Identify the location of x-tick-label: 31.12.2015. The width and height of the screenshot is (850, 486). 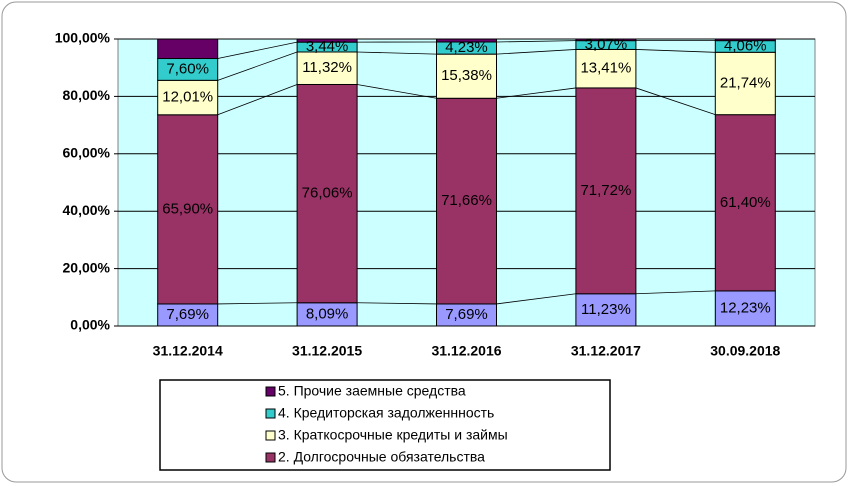
(327, 351).